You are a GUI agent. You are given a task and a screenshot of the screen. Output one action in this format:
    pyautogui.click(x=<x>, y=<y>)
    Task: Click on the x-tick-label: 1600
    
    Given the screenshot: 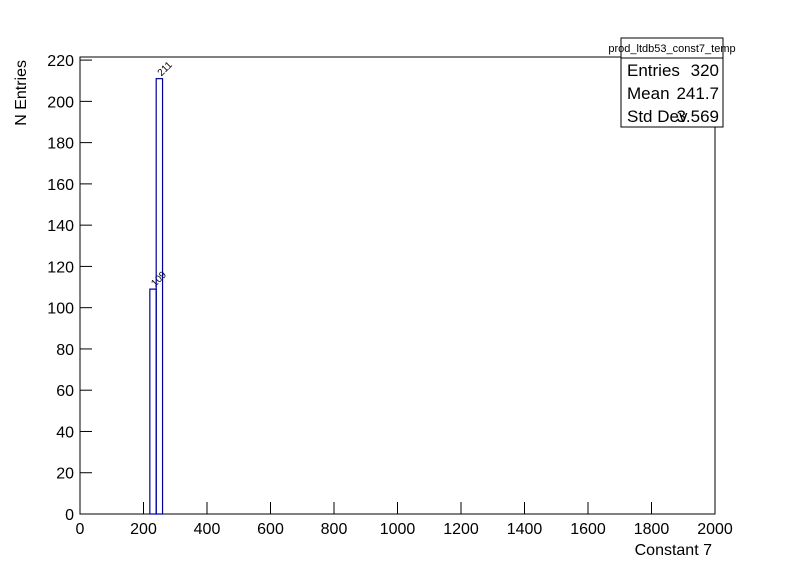 What is the action you would take?
    pyautogui.click(x=588, y=529)
    